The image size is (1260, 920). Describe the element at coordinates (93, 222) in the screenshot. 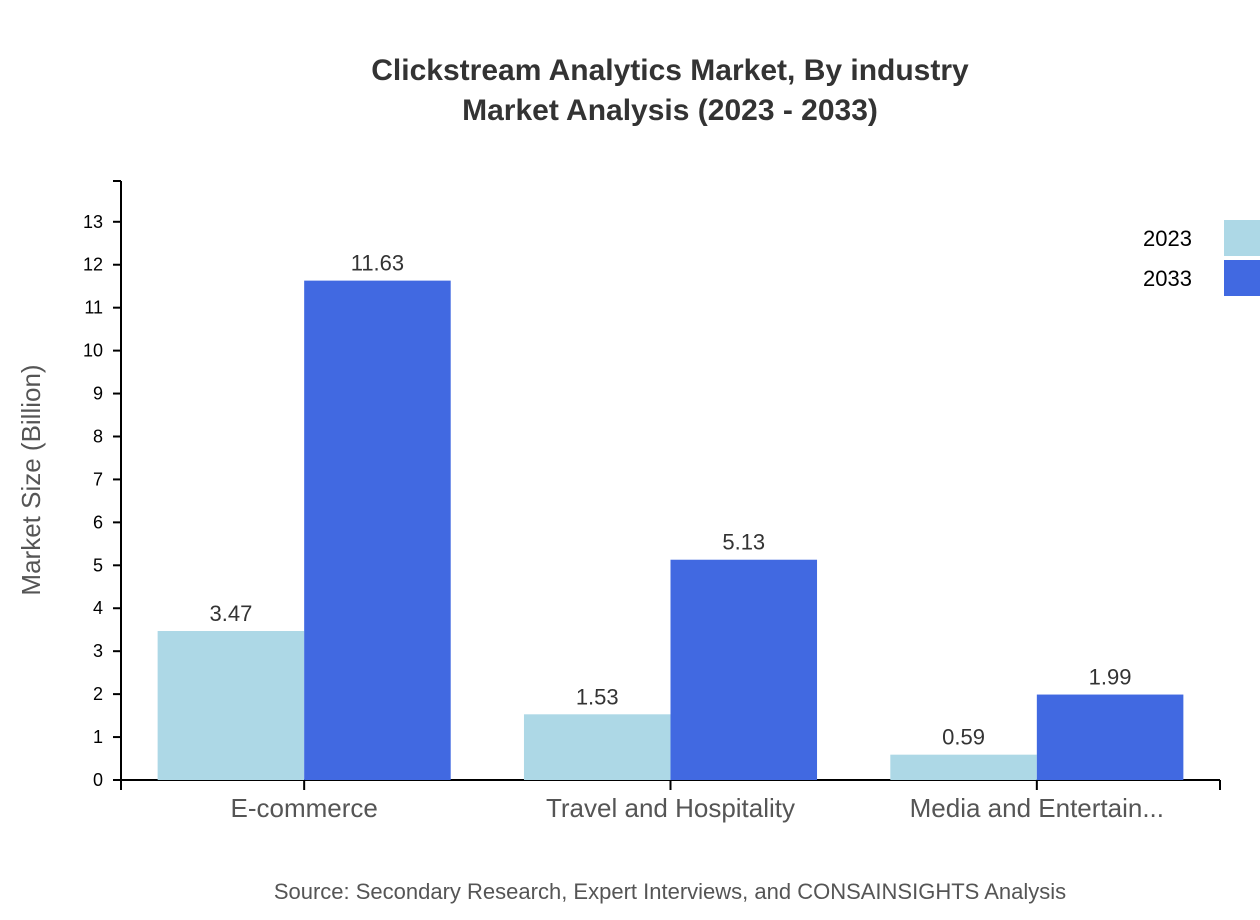

I see `y-tick-label: 13` at that location.